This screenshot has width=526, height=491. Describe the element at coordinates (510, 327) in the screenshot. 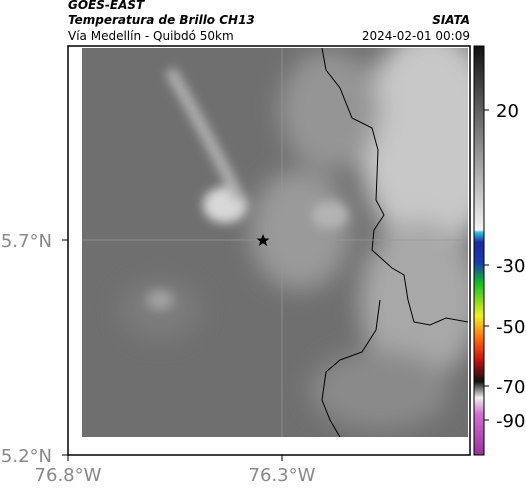

I see `colorbar-tick-label: -50` at that location.